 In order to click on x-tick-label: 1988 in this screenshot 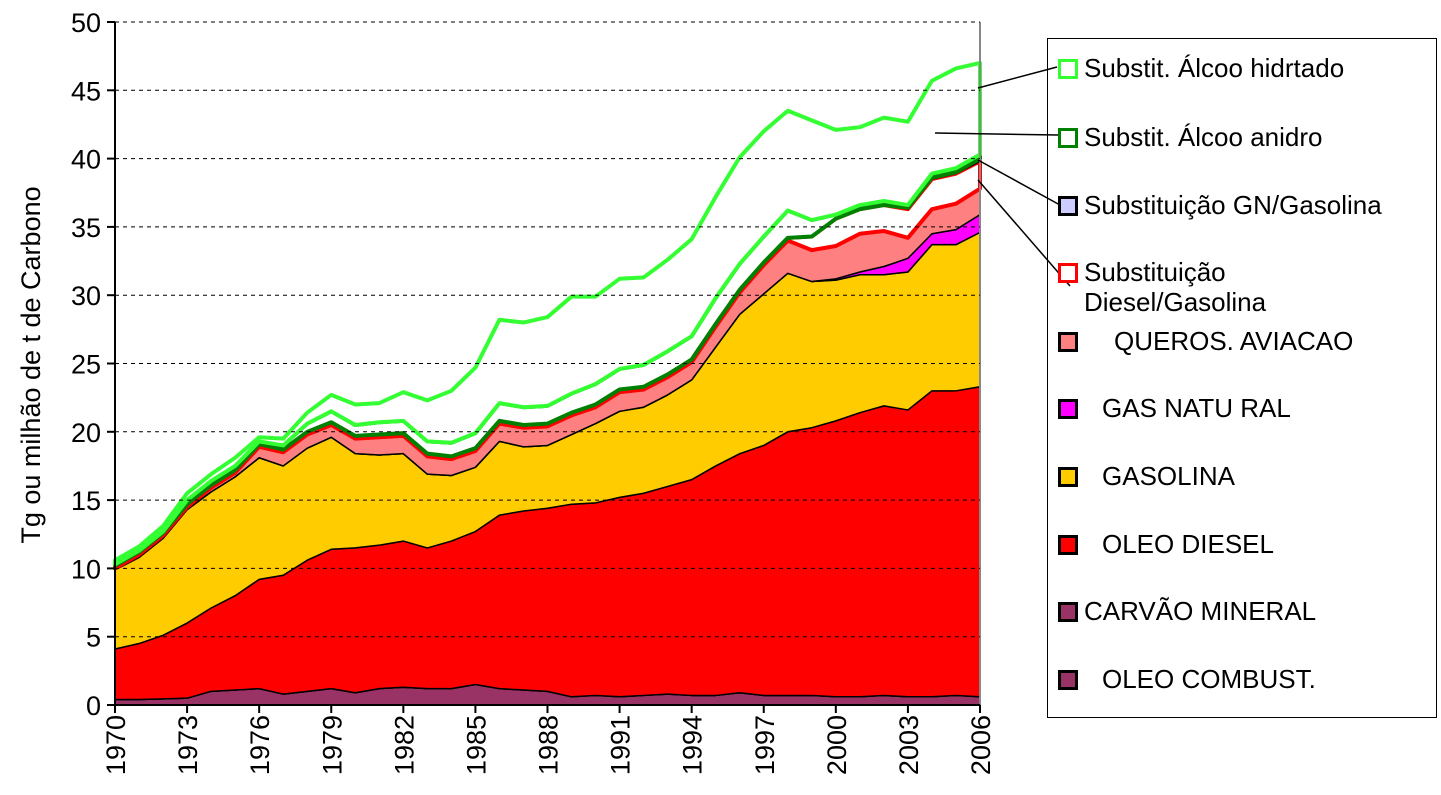, I will do `click(549, 745)`.